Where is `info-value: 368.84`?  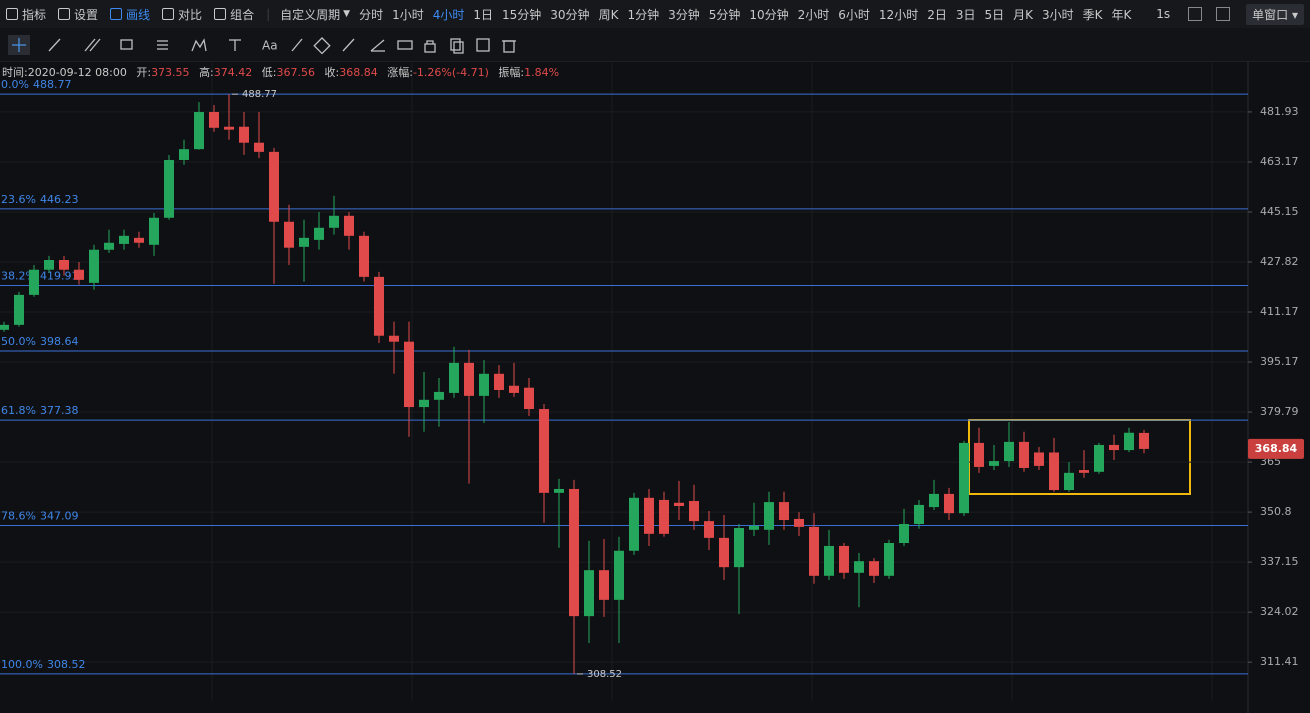
info-value: 368.84 is located at coordinates (358, 72).